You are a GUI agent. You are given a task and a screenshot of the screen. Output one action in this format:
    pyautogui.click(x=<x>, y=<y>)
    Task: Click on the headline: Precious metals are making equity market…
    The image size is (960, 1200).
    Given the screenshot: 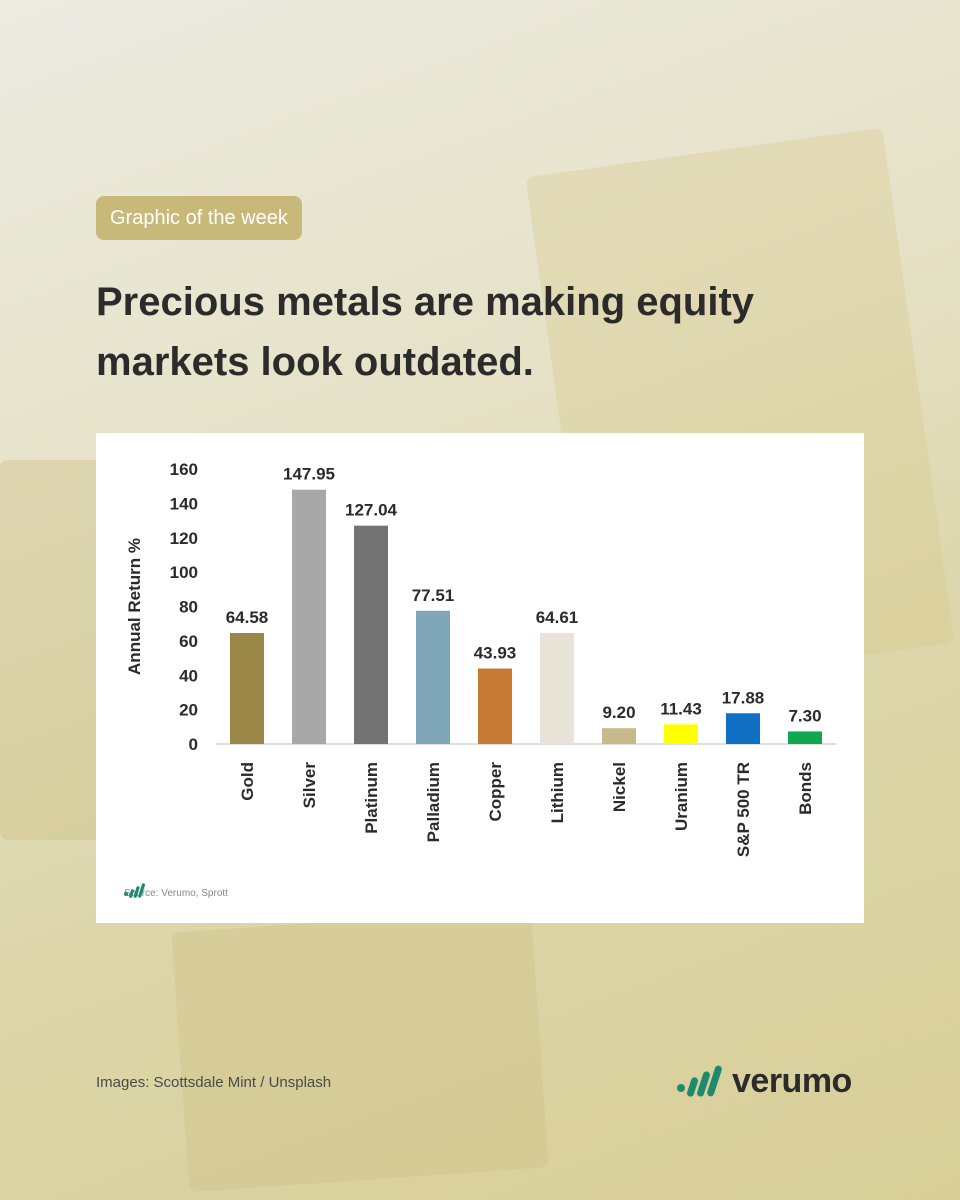 What is the action you would take?
    pyautogui.click(x=476, y=332)
    